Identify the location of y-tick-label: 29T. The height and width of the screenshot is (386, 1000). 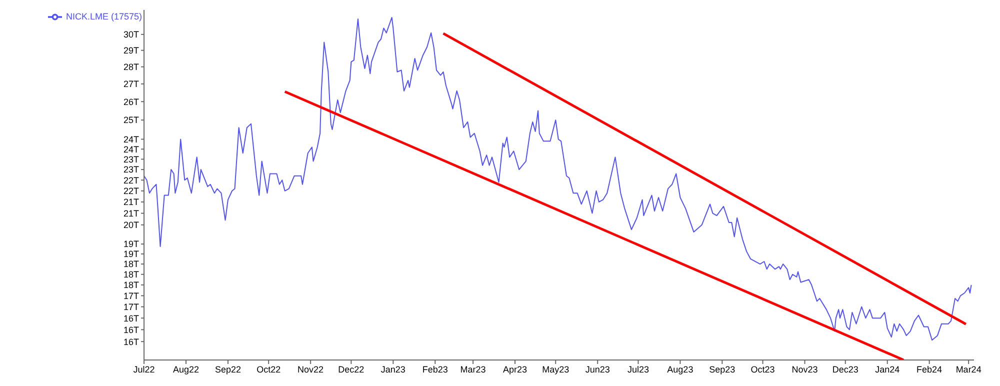
(132, 51).